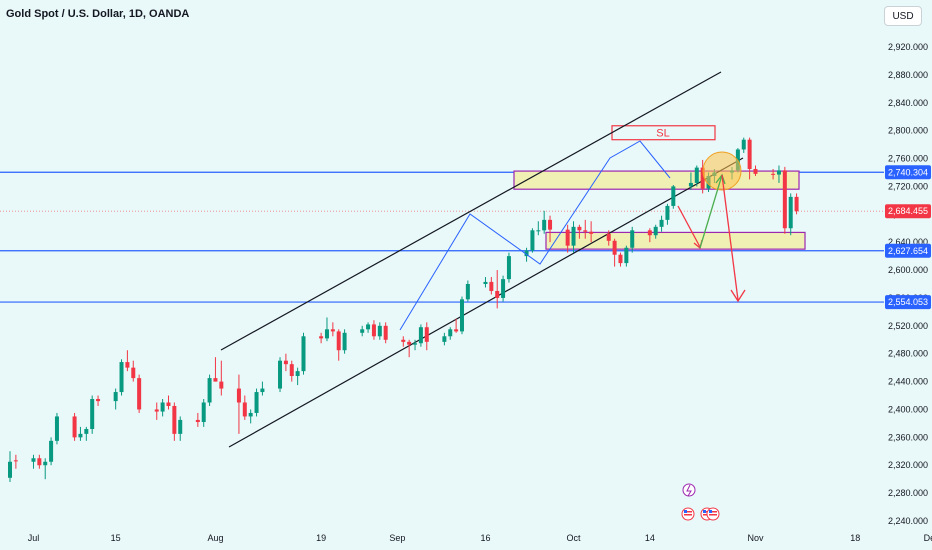 The height and width of the screenshot is (550, 932). Describe the element at coordinates (650, 538) in the screenshot. I see `time-tick-label: 14` at that location.